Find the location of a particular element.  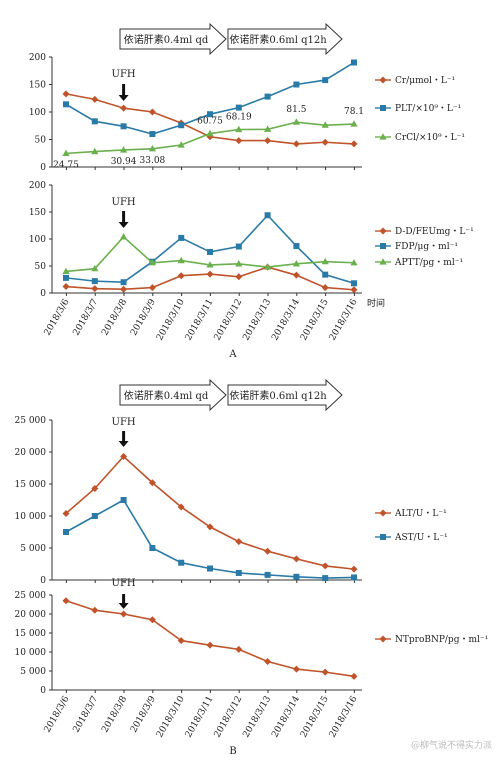

y-tick-label-0-0: 0 is located at coordinates (43, 168).